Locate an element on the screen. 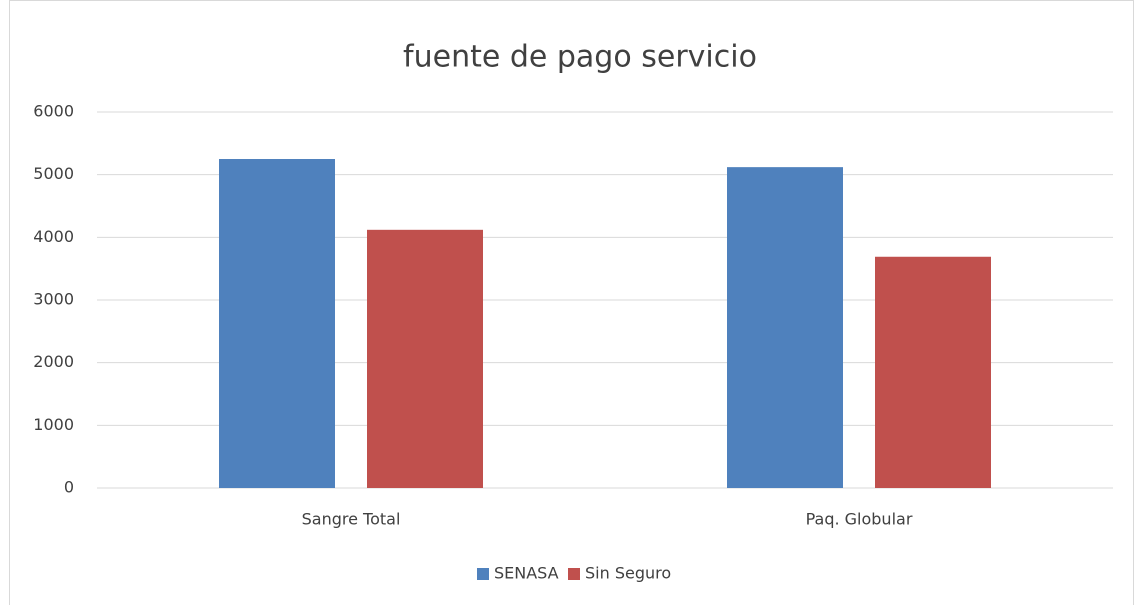 This screenshot has height=605, width=1141. x-tick-label: Paq. Globular is located at coordinates (859, 519).